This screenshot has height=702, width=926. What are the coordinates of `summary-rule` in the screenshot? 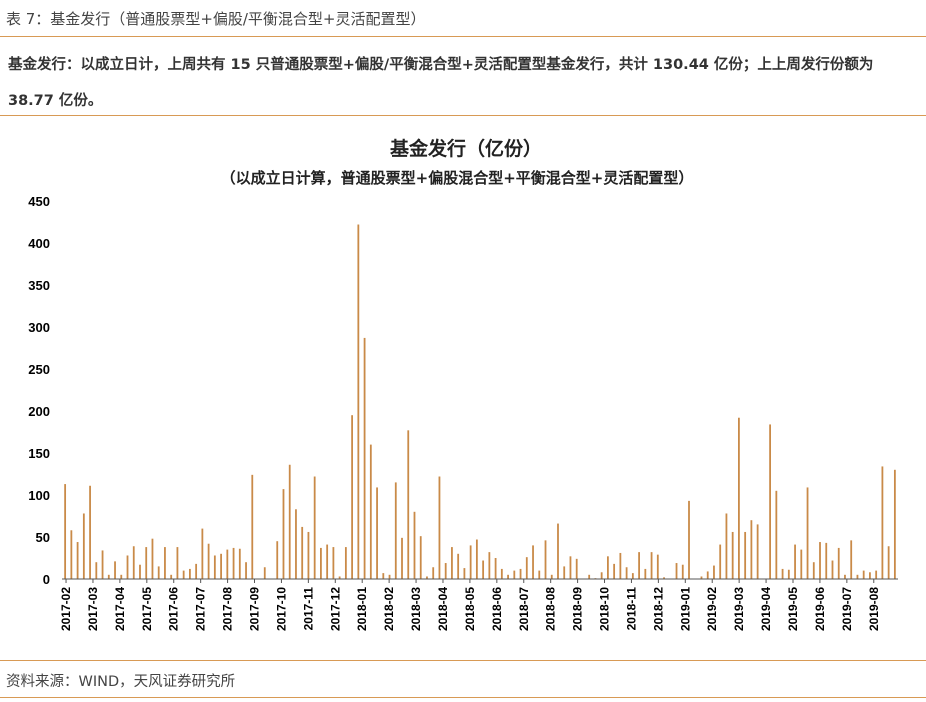 It's located at (463, 115).